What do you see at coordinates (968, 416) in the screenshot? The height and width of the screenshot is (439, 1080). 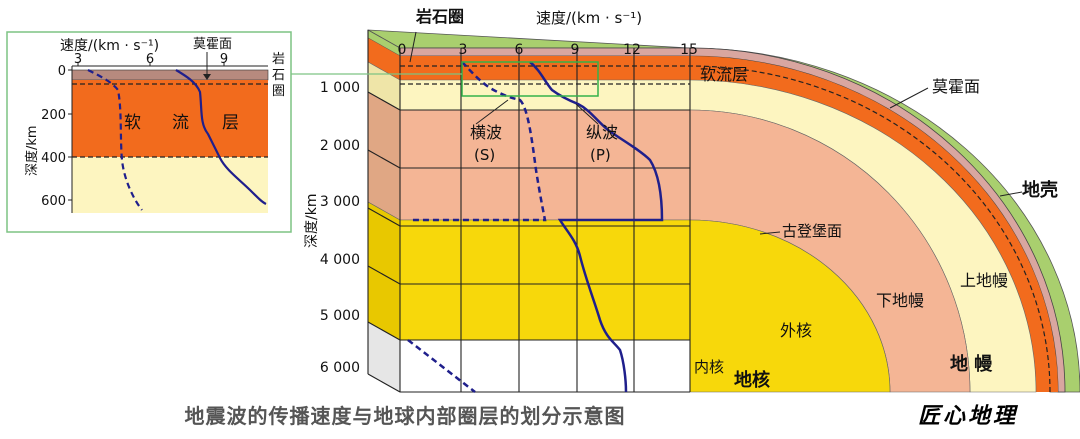 I see `signature-logo: 匠心地理` at bounding box center [968, 416].